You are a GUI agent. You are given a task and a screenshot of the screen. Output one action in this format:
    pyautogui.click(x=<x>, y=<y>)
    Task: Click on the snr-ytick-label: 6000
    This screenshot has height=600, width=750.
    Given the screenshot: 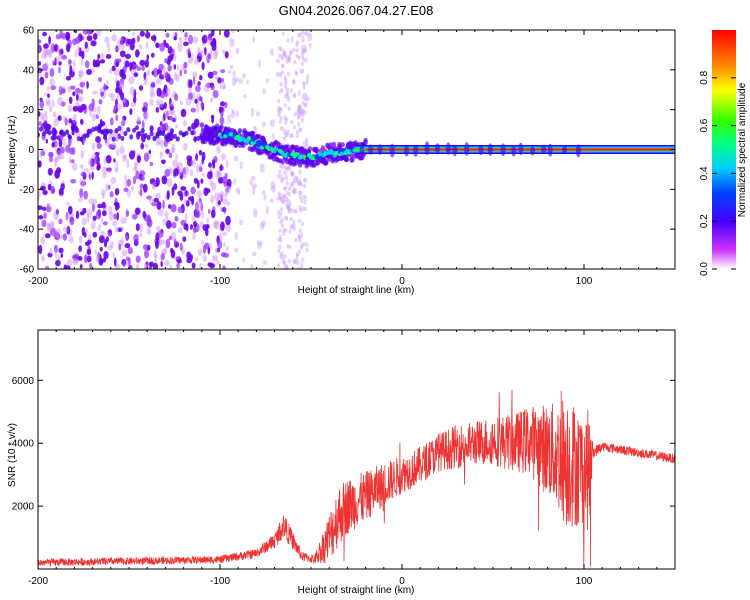 What is the action you would take?
    pyautogui.click(x=23, y=381)
    